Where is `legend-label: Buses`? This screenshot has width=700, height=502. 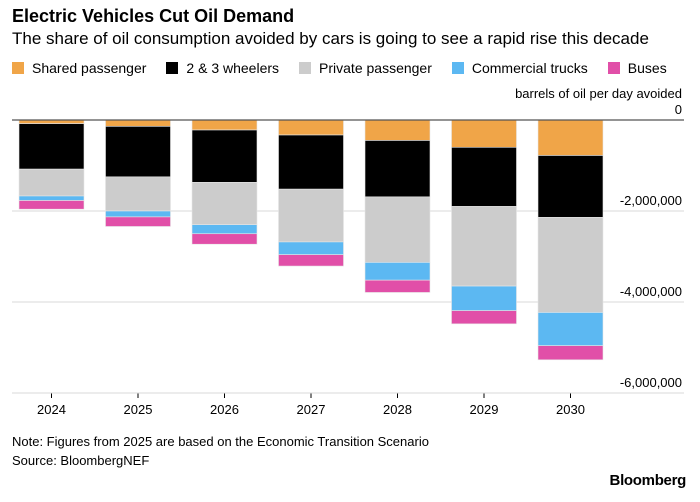
legend-label: Buses is located at coordinates (647, 68).